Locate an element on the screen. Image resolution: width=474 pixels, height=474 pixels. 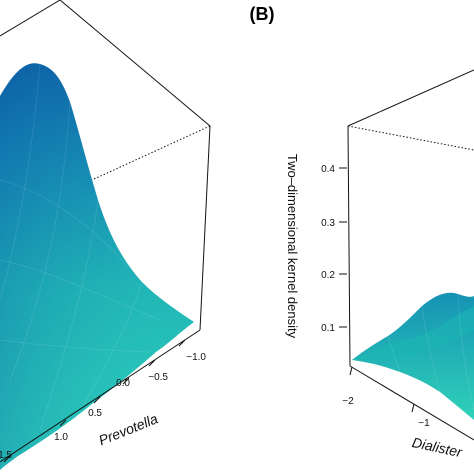
x-tick-label: −0.5 is located at coordinates (158, 377).